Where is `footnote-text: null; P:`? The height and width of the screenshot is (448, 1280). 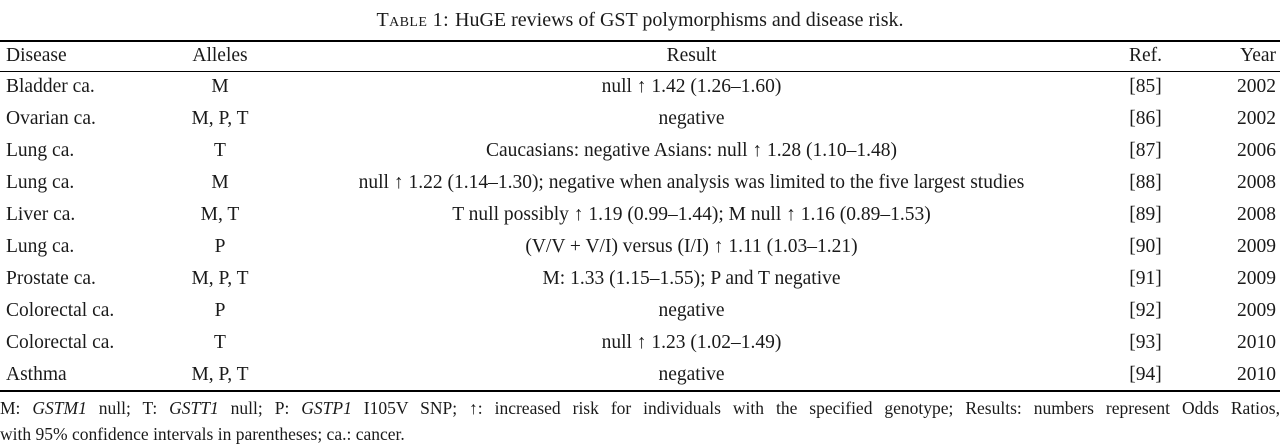
footnote-text: null; P: is located at coordinates (260, 408).